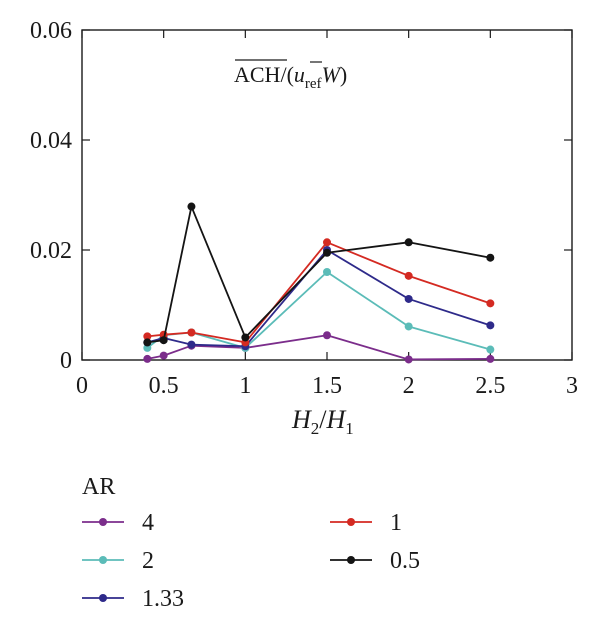 The width and height of the screenshot is (600, 628). Describe the element at coordinates (164, 386) in the screenshot. I see `x-tick-label: 0.5` at that location.